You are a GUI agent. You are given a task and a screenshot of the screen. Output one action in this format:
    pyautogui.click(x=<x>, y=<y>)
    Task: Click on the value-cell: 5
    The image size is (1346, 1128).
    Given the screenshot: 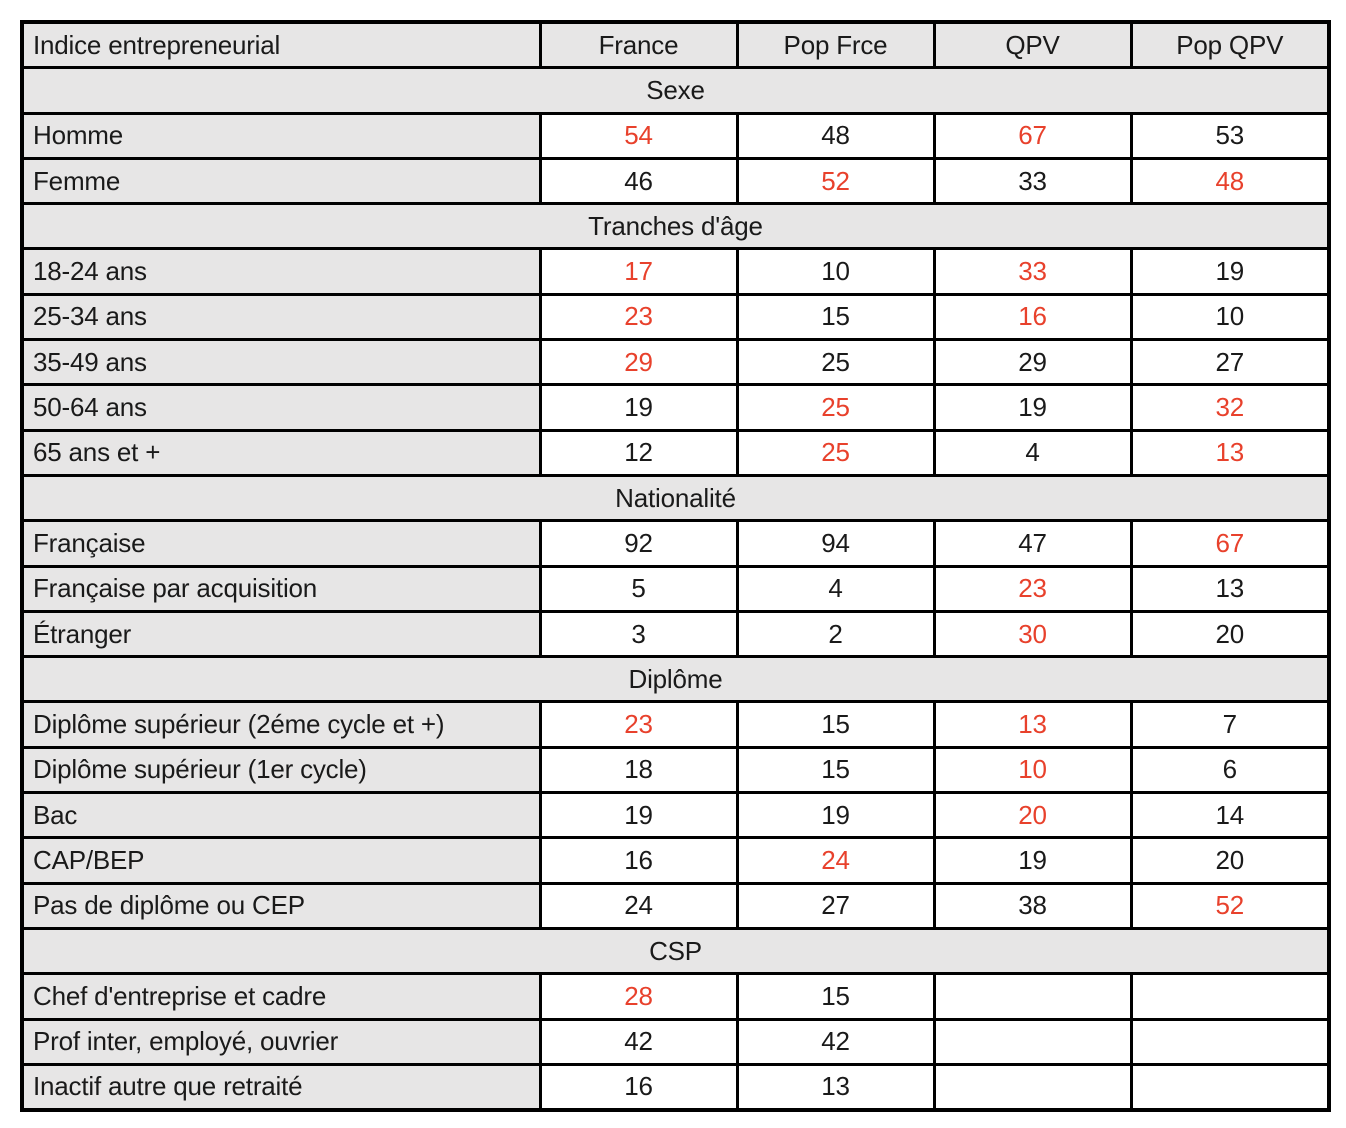 What is the action you would take?
    pyautogui.click(x=638, y=588)
    